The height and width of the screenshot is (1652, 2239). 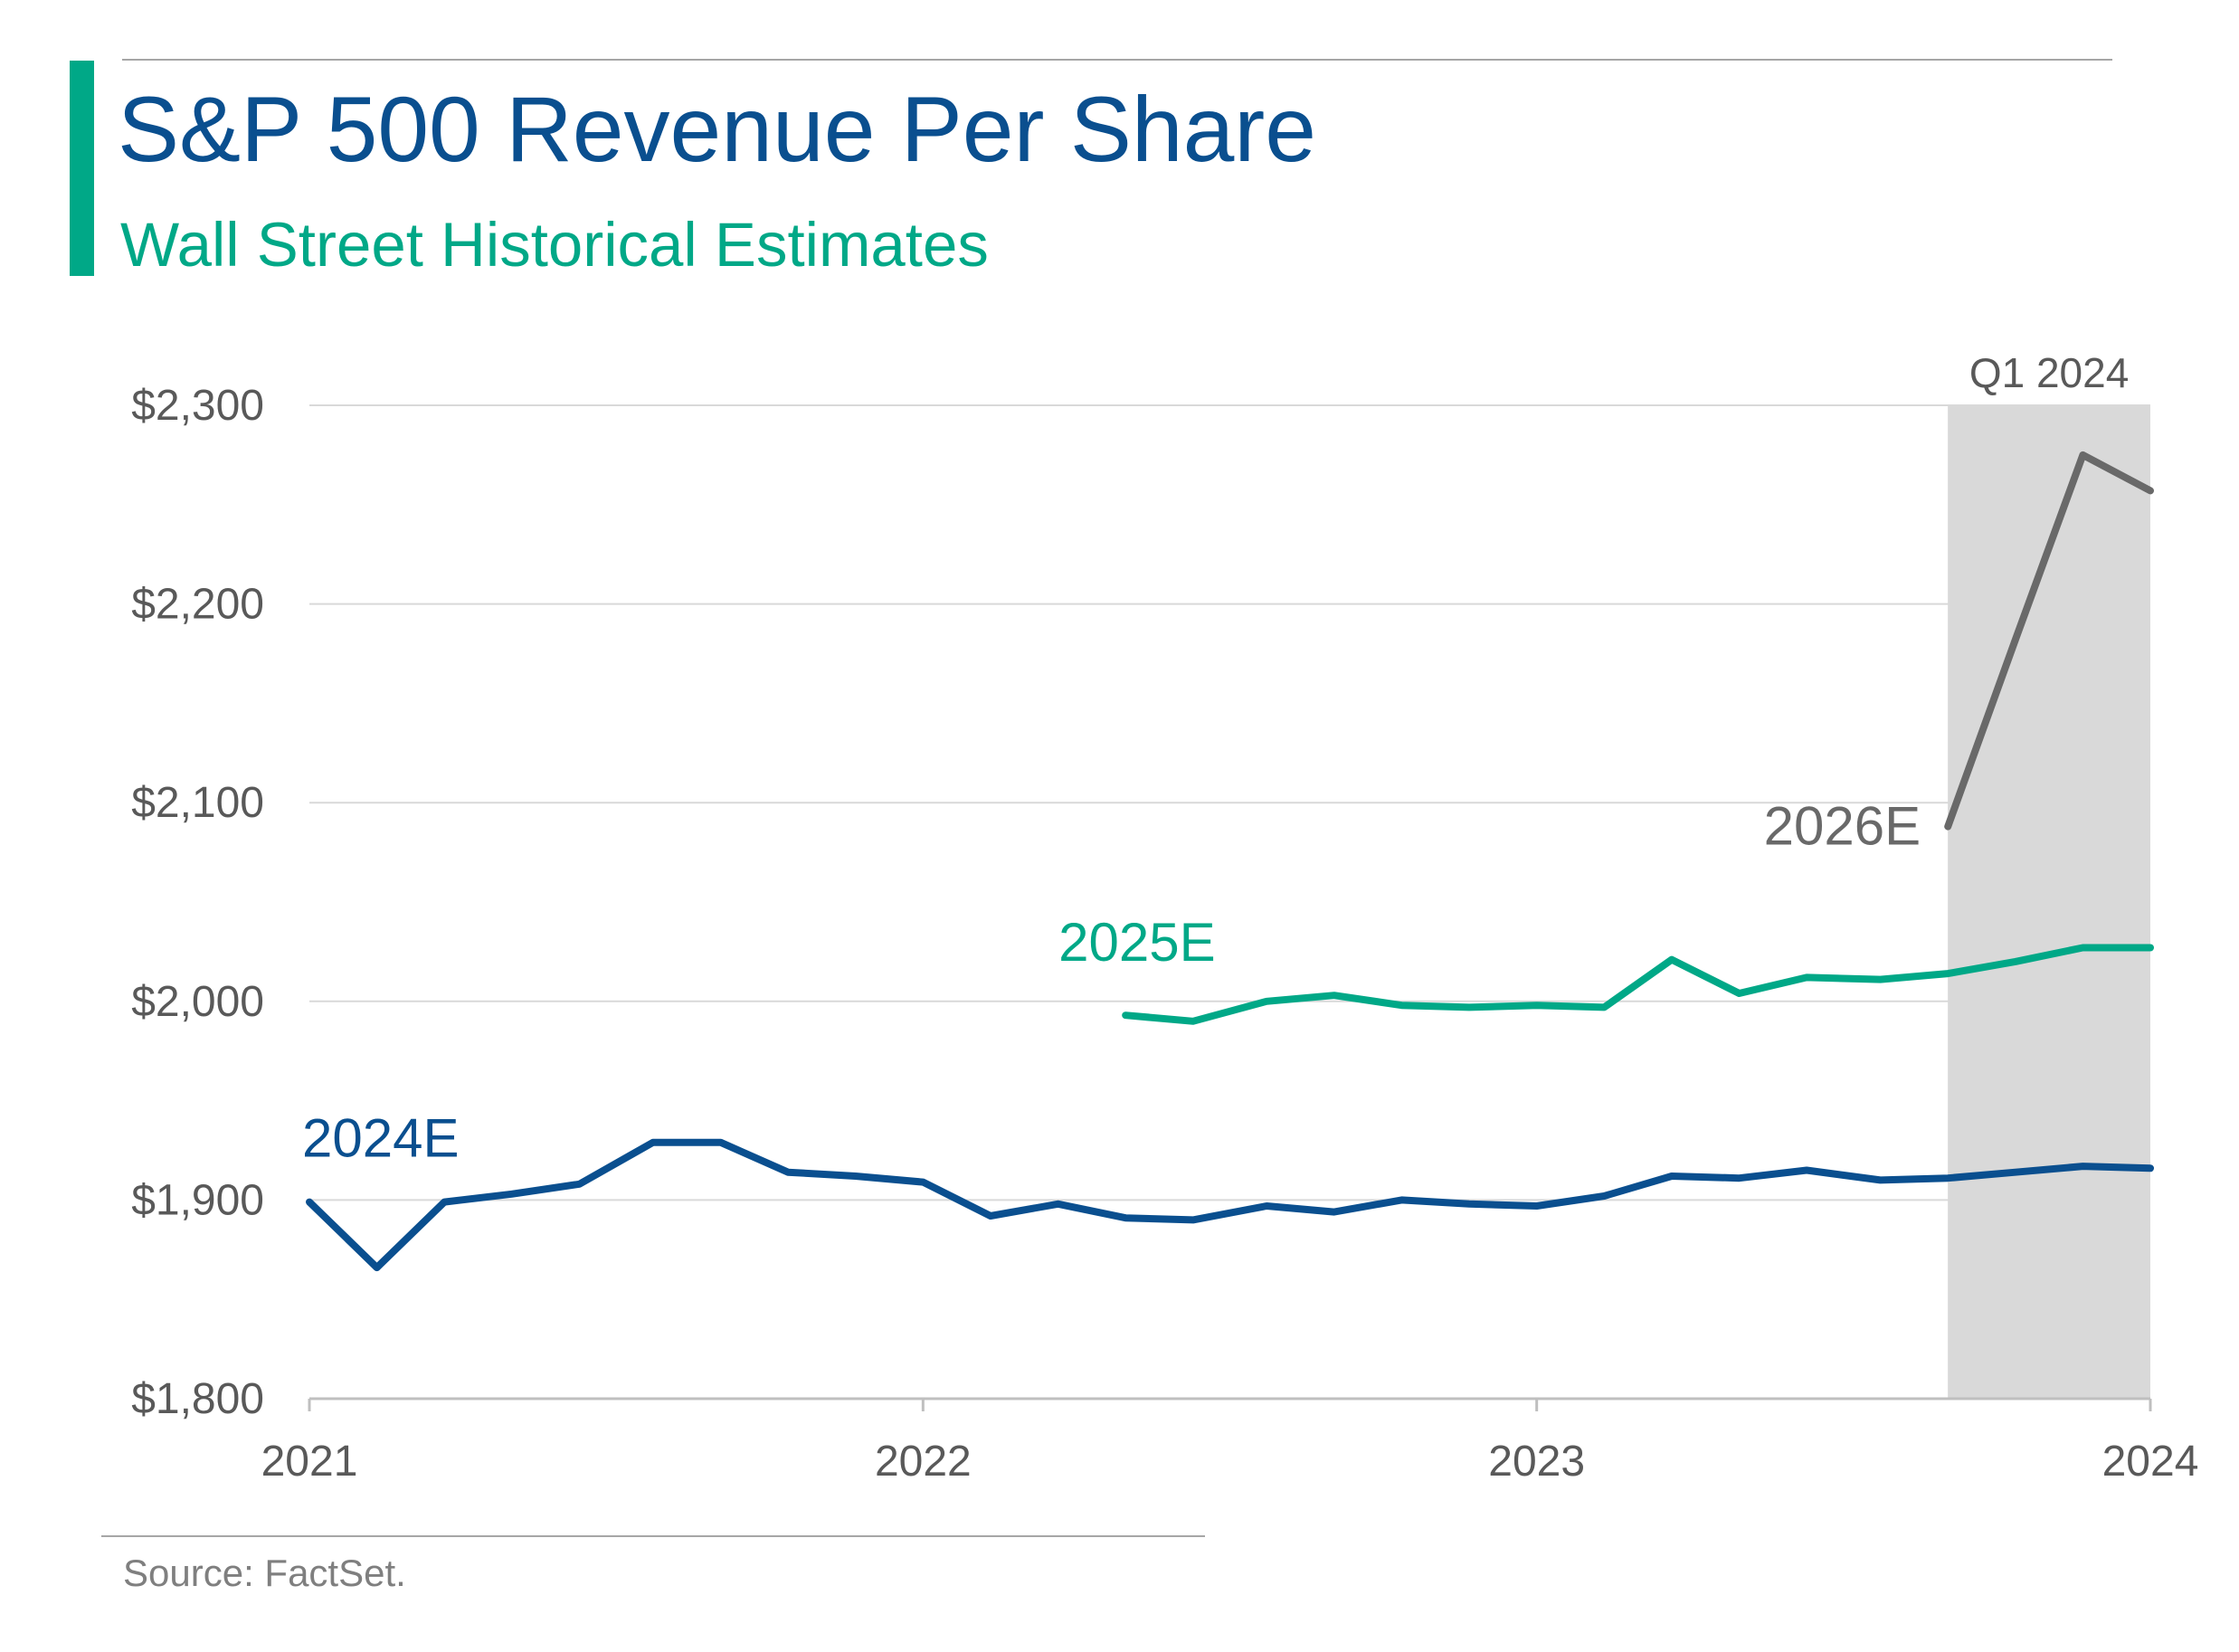 I want to click on x-tick-label: 2023, so click(x=1537, y=1462).